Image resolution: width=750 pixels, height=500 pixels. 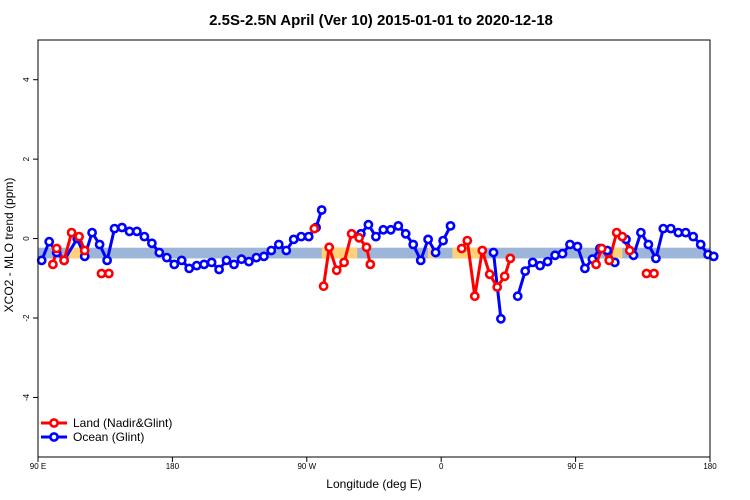 I want to click on legend: Land (Nadir&Glint)Ocean (Glint), so click(x=106, y=430).